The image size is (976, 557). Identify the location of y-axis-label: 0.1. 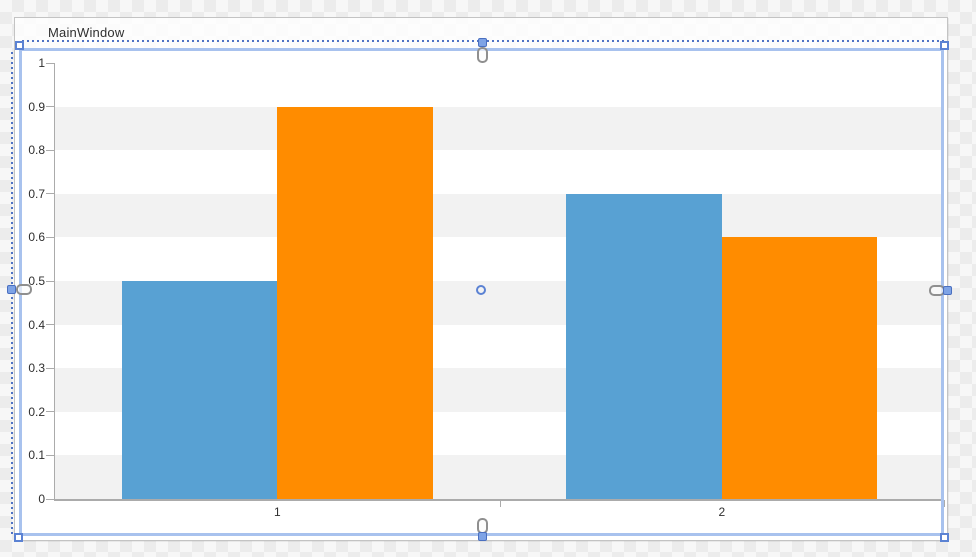
(36, 455).